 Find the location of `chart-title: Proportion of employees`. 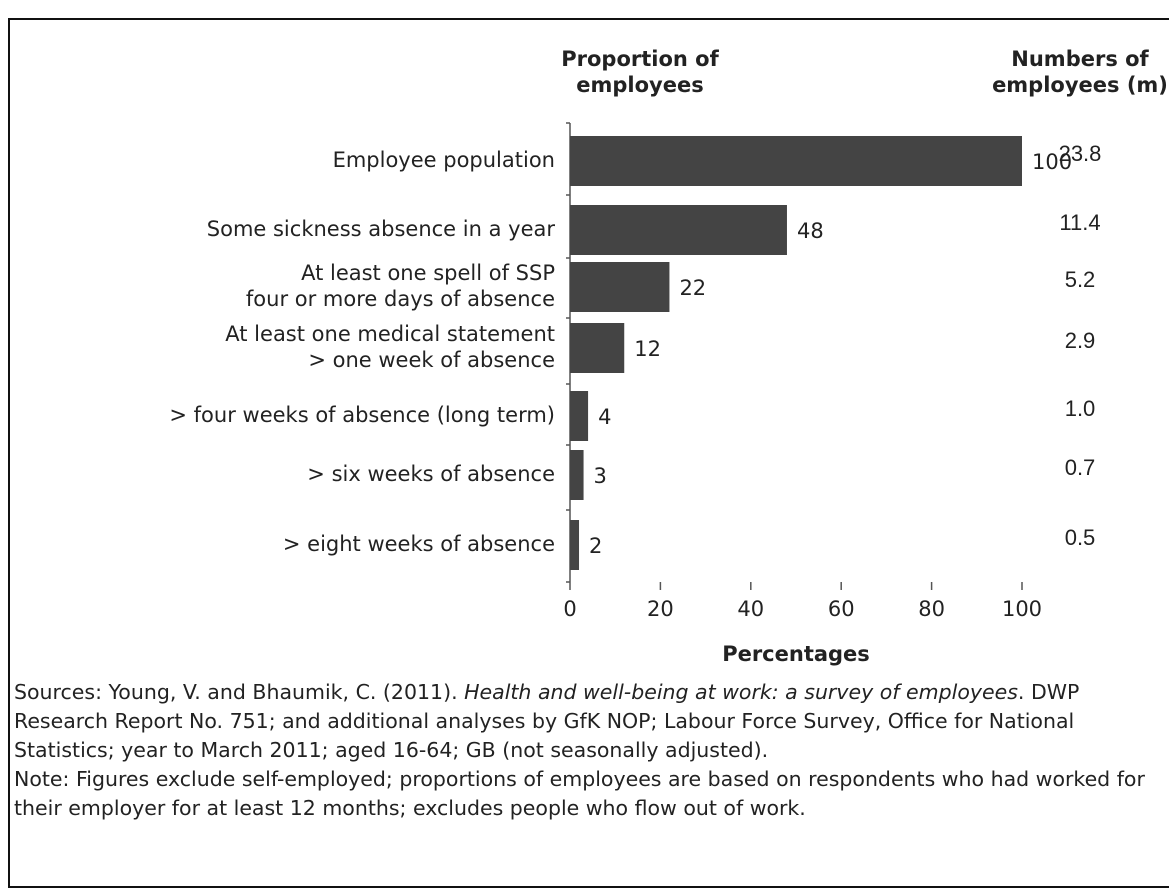

chart-title: Proportion of employees is located at coordinates (640, 72).